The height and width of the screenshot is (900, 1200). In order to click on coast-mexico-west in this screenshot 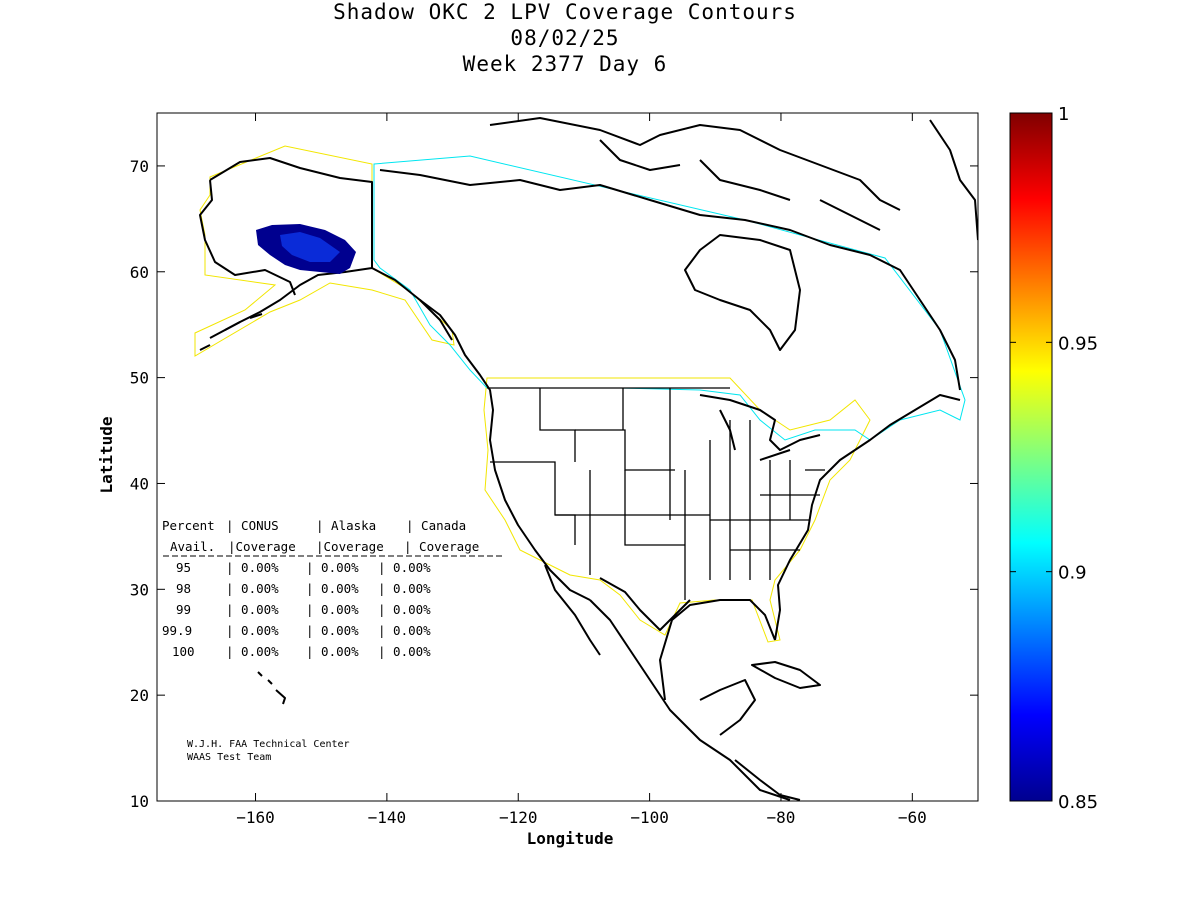, I will do `click(690, 700)`.